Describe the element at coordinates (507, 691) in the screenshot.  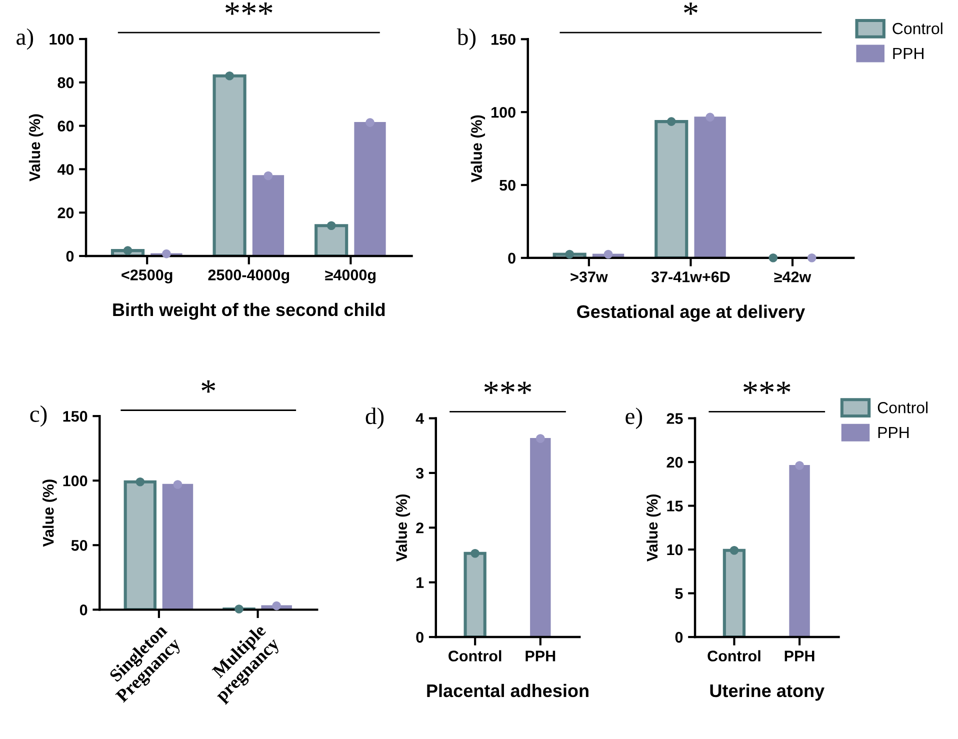
I see `x-axis-title: Placental adhesion` at that location.